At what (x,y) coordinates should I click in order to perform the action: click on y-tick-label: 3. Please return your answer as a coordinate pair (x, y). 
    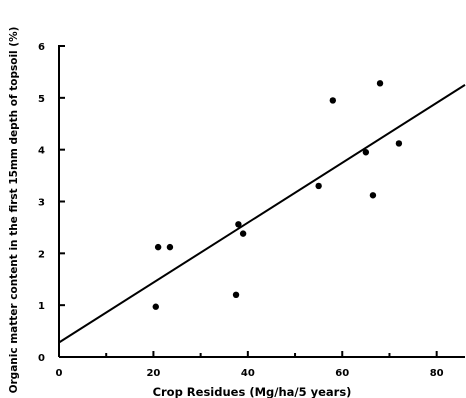
    Looking at the image, I should click on (41, 203).